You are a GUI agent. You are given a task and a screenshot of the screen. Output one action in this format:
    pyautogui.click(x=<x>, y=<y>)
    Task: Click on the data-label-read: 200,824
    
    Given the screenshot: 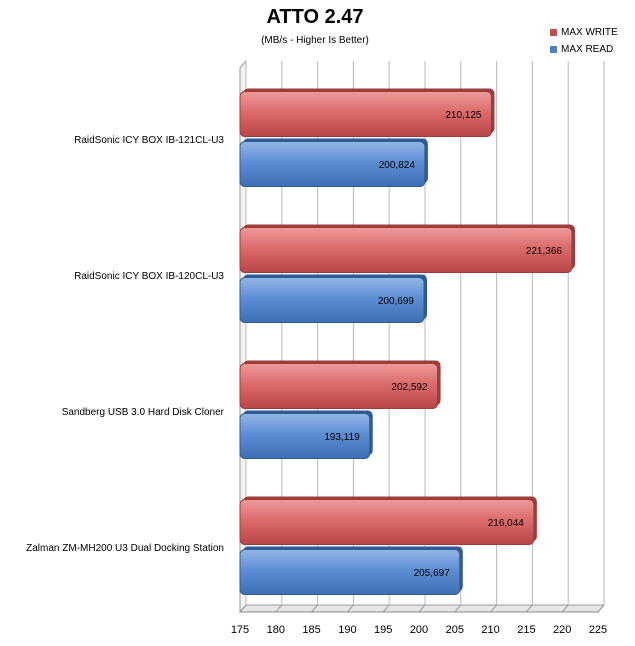 What is the action you would take?
    pyautogui.click(x=397, y=165)
    